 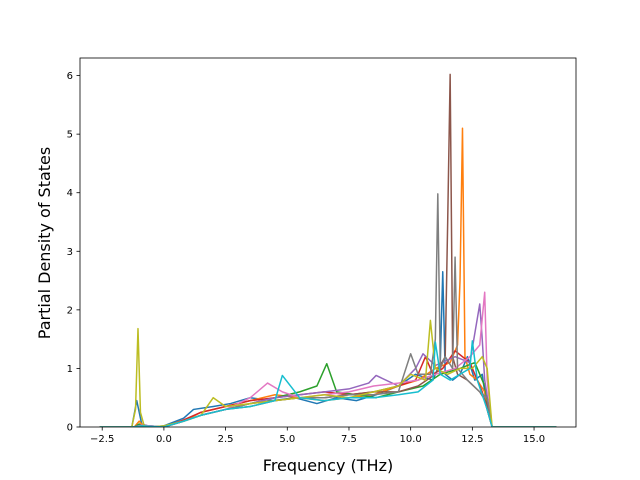 What do you see at coordinates (411, 439) in the screenshot?
I see `x-tick-label: 10.0` at bounding box center [411, 439].